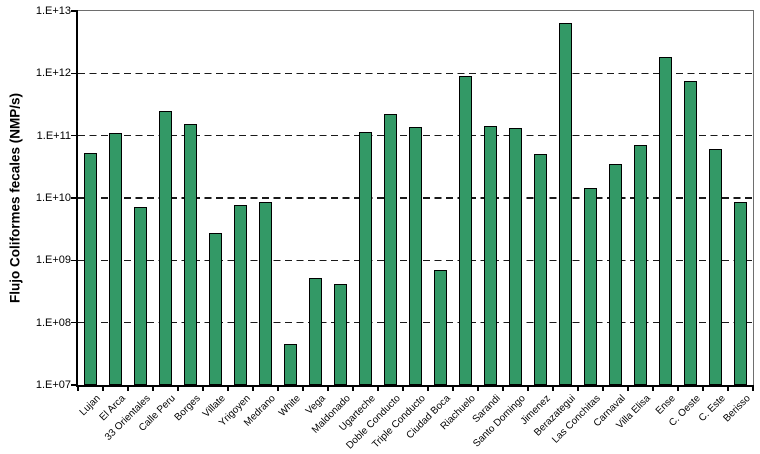 The image size is (760, 454). What do you see at coordinates (53, 11) in the screenshot?
I see `y-tick-label: 1.E+13` at bounding box center [53, 11].